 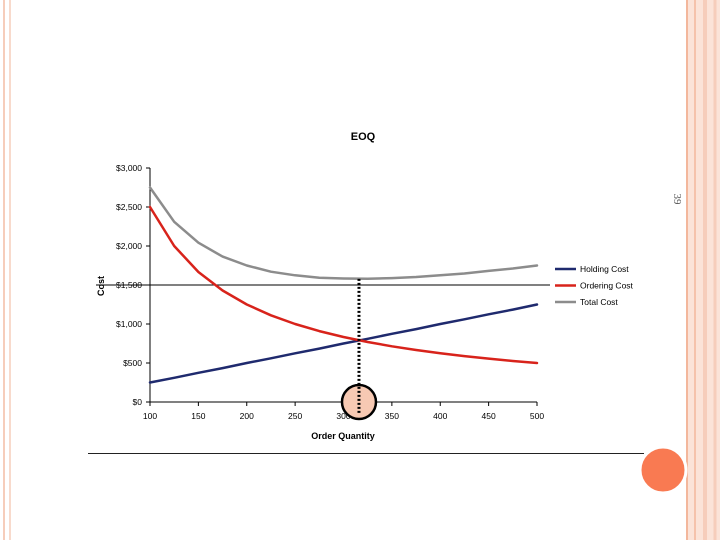 I want to click on y-tick-label: $3,000, so click(x=129, y=168).